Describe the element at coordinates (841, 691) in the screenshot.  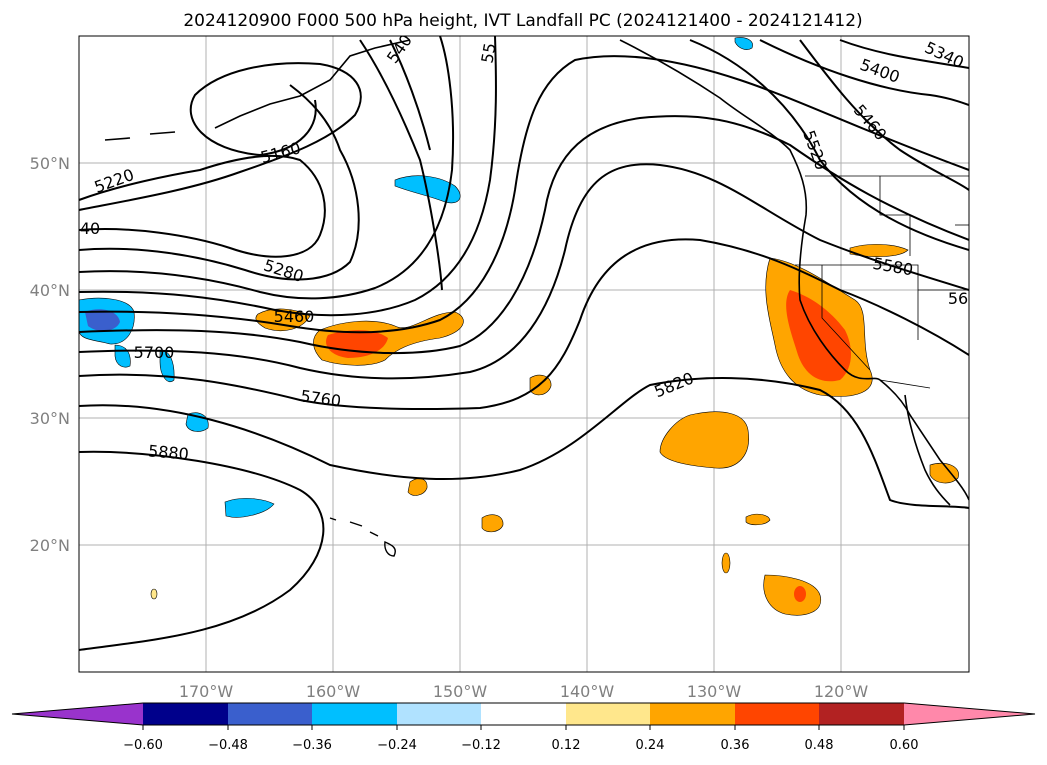
I see `lon-tick-label: 120°W` at that location.